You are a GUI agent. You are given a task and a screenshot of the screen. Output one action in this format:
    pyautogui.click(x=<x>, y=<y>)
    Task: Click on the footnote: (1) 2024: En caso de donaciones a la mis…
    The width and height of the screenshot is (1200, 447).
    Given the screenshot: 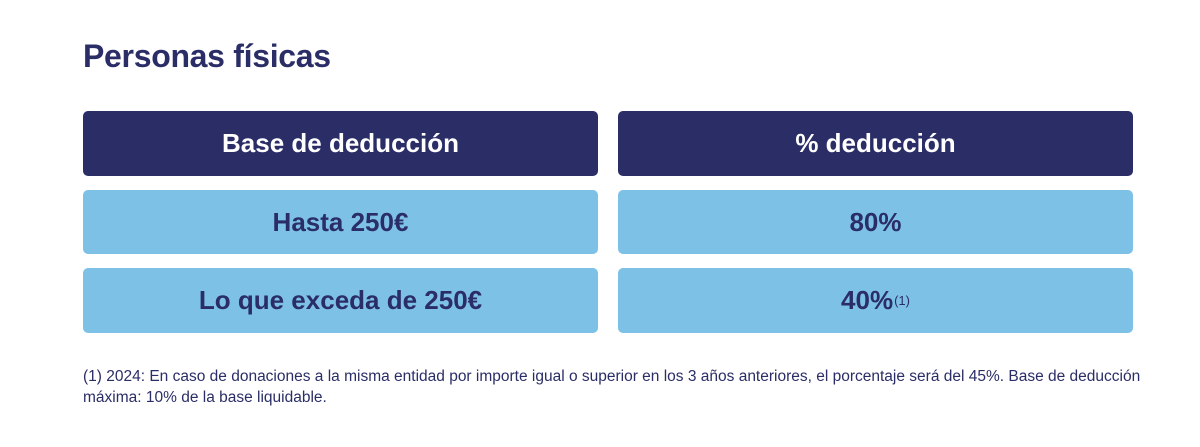 What is the action you would take?
    pyautogui.click(x=612, y=387)
    